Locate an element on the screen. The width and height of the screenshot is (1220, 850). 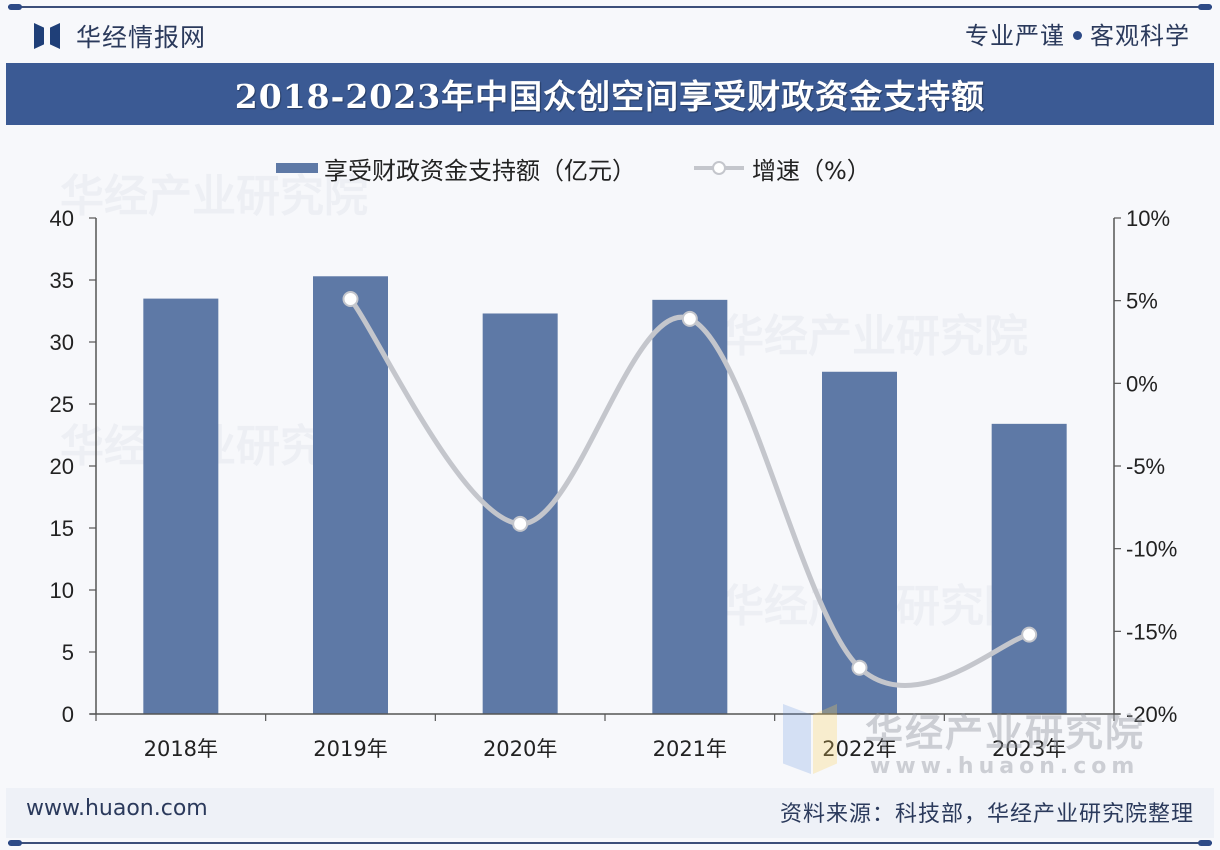
y-left-tick-label: 35 is located at coordinates (62, 280).